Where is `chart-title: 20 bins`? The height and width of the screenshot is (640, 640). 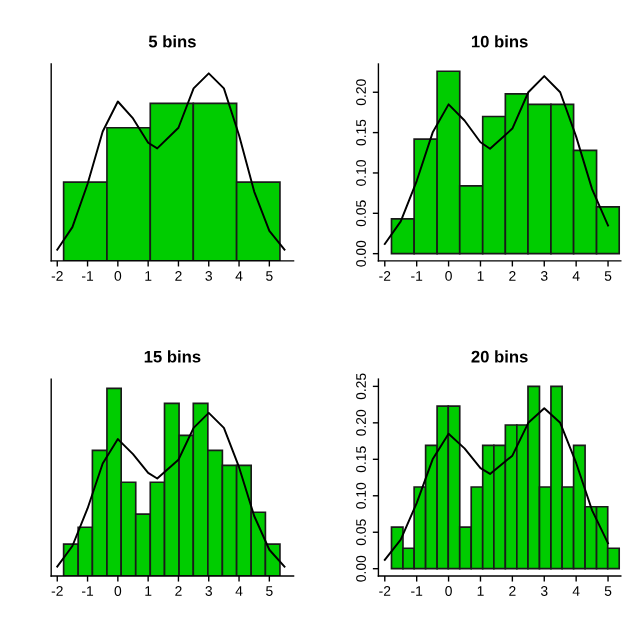
chart-title: 20 bins is located at coordinates (499, 356).